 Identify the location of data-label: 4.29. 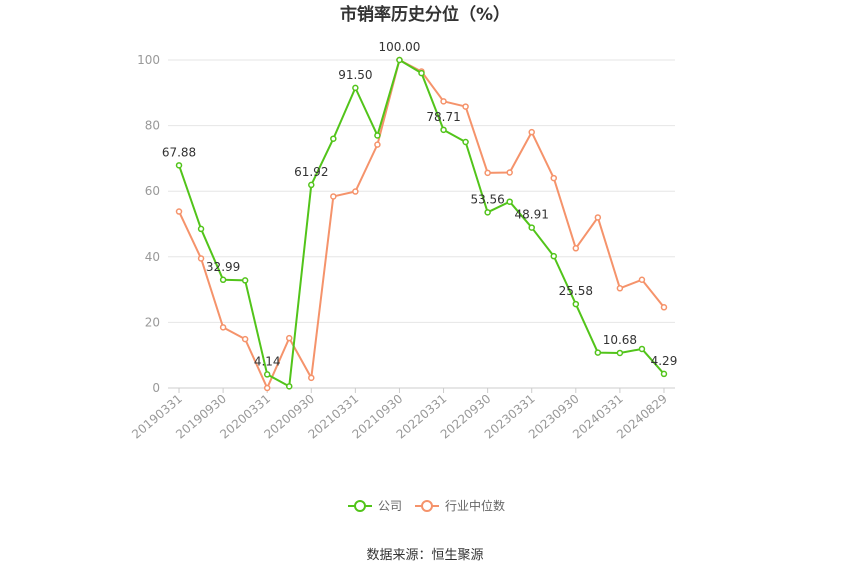
(664, 361).